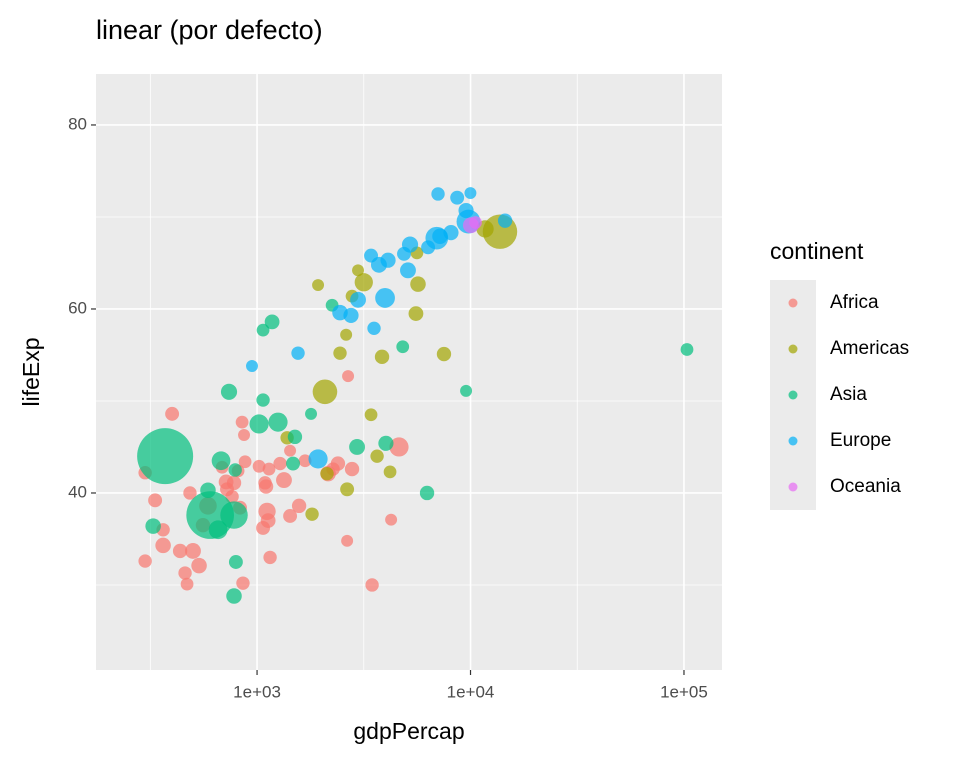 This screenshot has height=768, width=960. Describe the element at coordinates (408, 731) in the screenshot. I see `x-axis-title: gdpPercap` at that location.